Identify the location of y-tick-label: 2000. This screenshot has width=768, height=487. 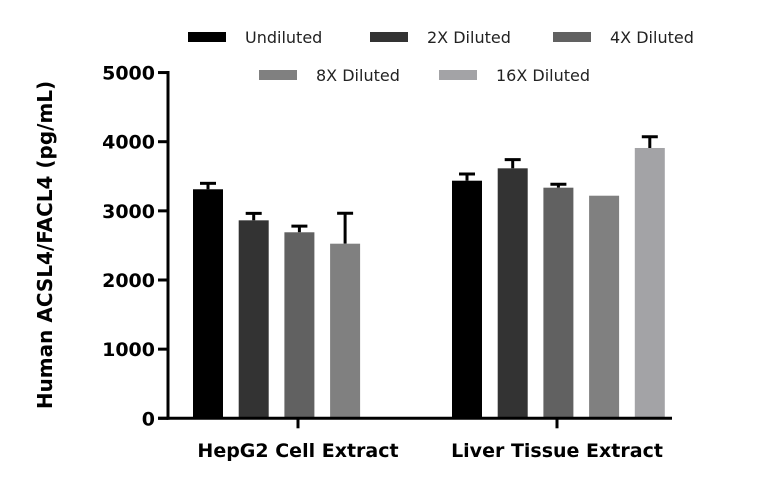
(128, 281).